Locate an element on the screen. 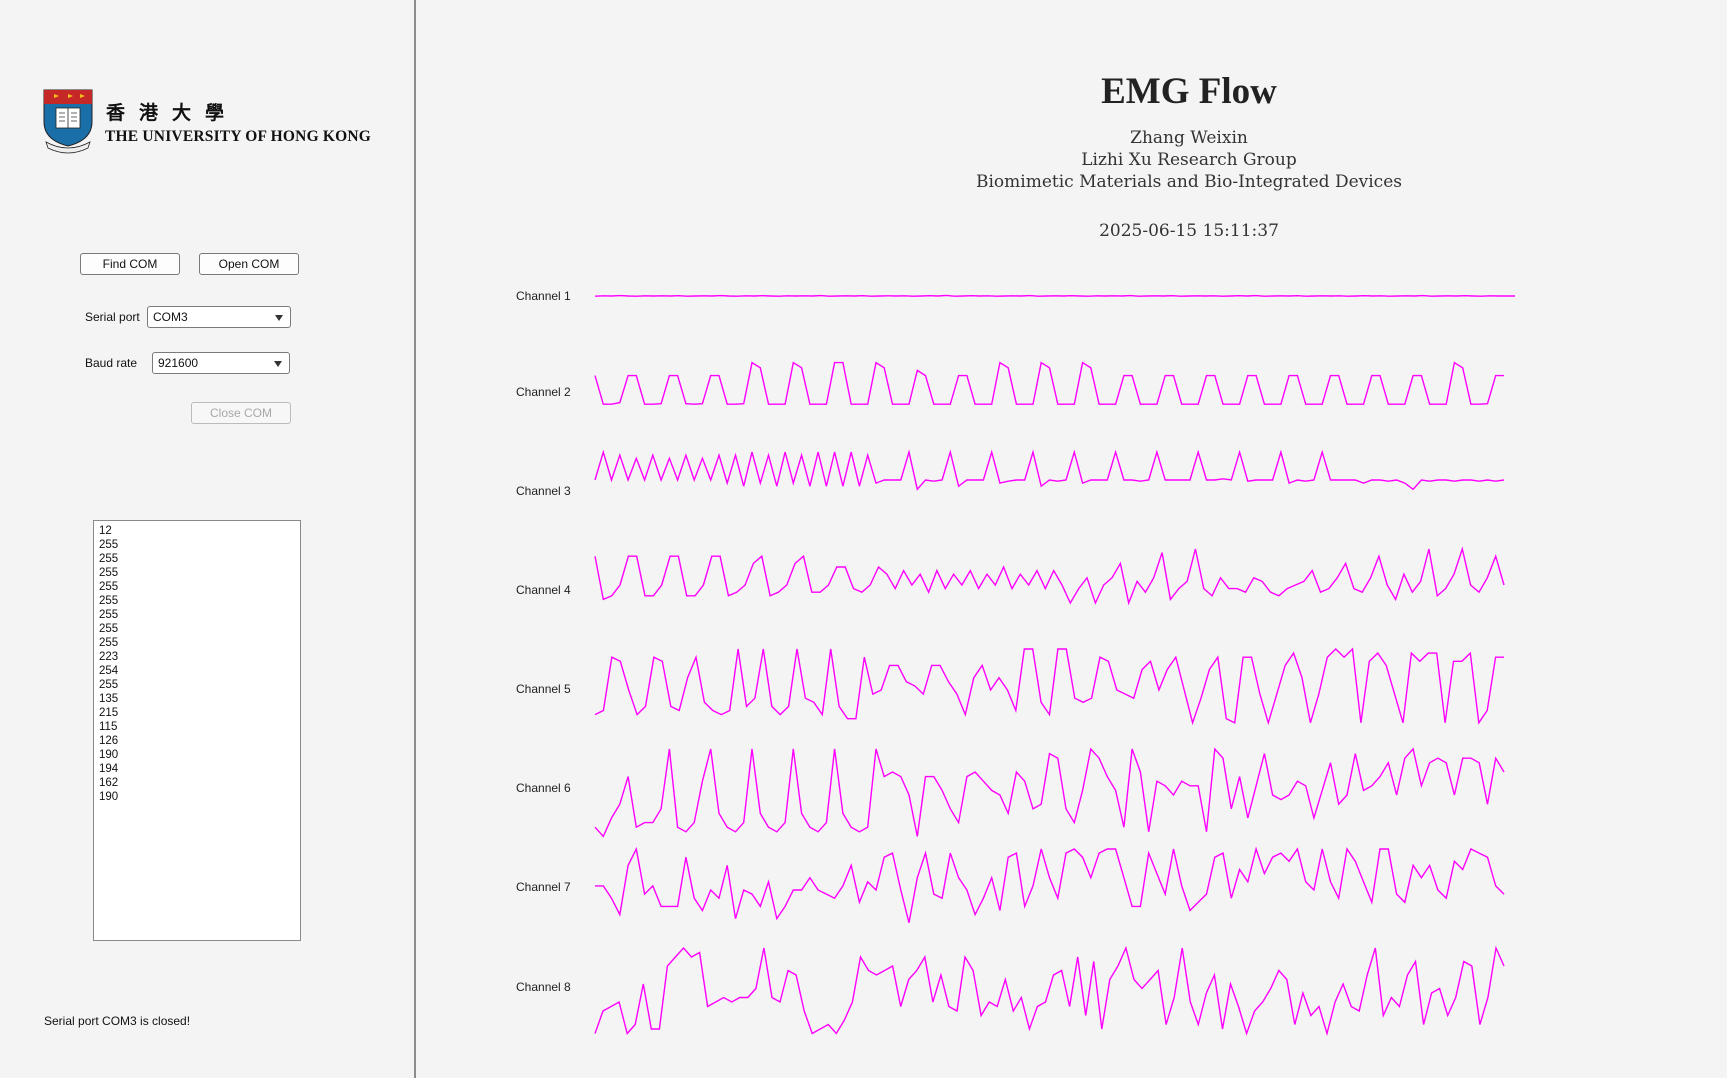  list-item: 223 is located at coordinates (109, 657).